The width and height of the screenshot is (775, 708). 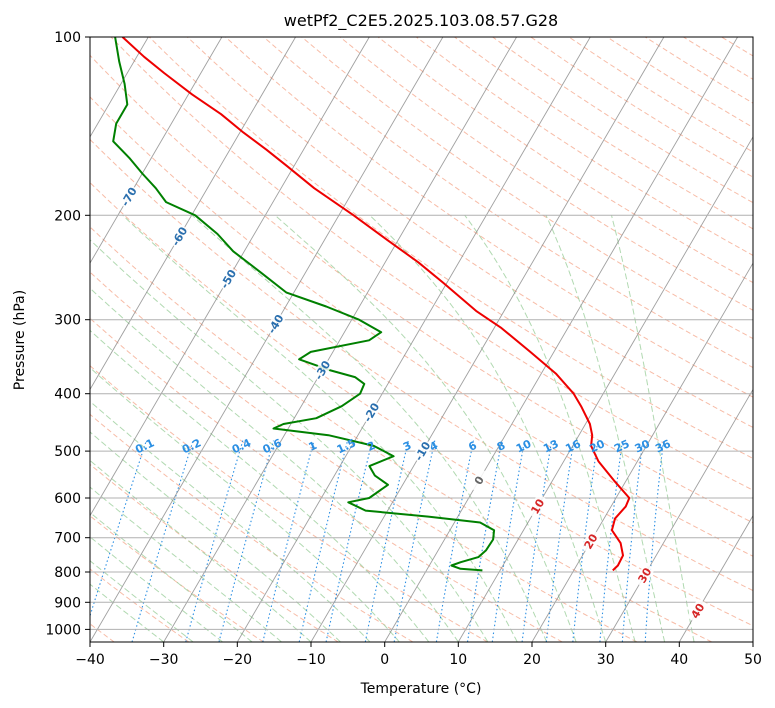 What do you see at coordinates (238, 660) in the screenshot?
I see `x-tick-label: −20` at bounding box center [238, 660].